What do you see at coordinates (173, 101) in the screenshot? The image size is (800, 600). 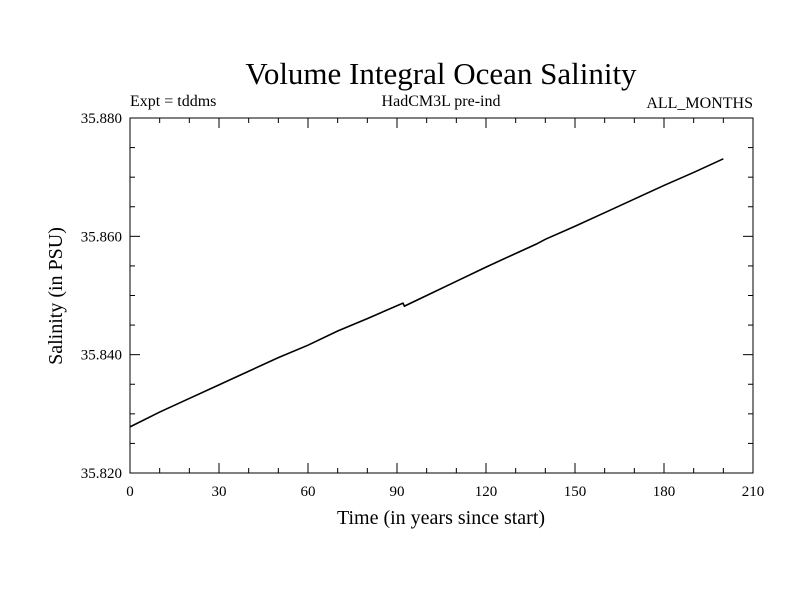 I see `subtitle-experiment: Expt = tddms` at bounding box center [173, 101].